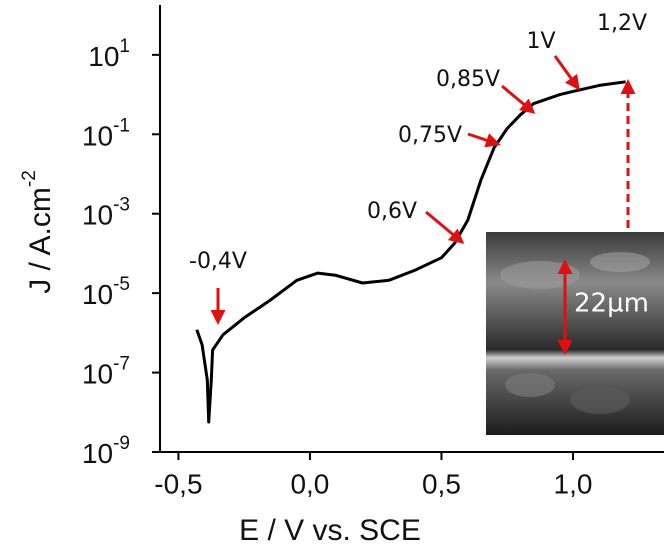 This screenshot has height=554, width=664. Describe the element at coordinates (121, 443) in the screenshot. I see `y-tick-exponent: -9` at that location.